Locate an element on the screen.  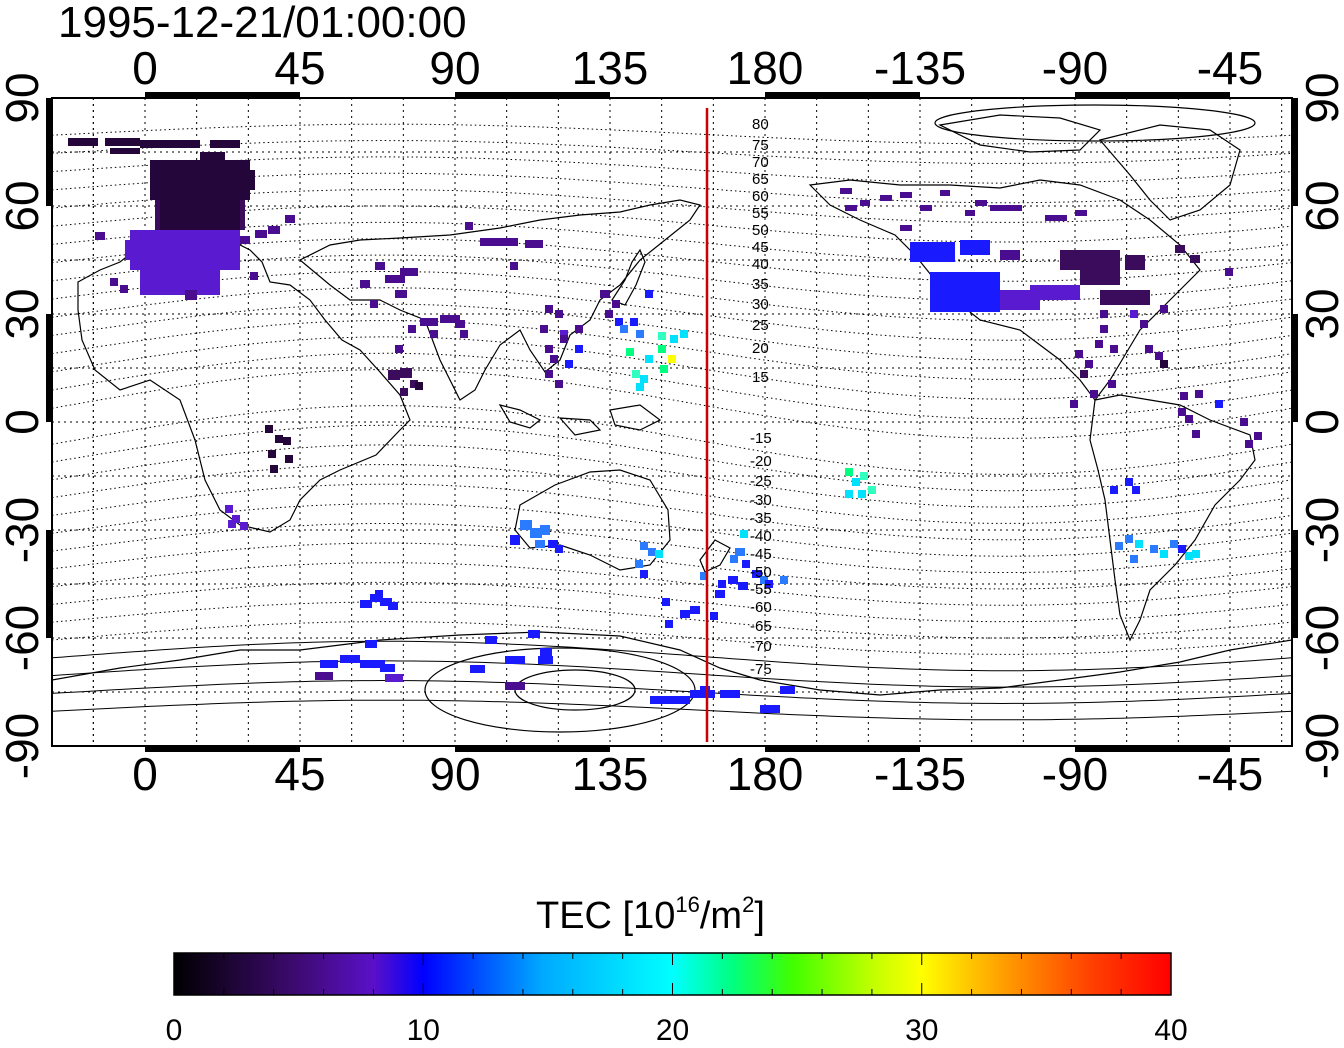
colorbar-label: 20 is located at coordinates (672, 1030).